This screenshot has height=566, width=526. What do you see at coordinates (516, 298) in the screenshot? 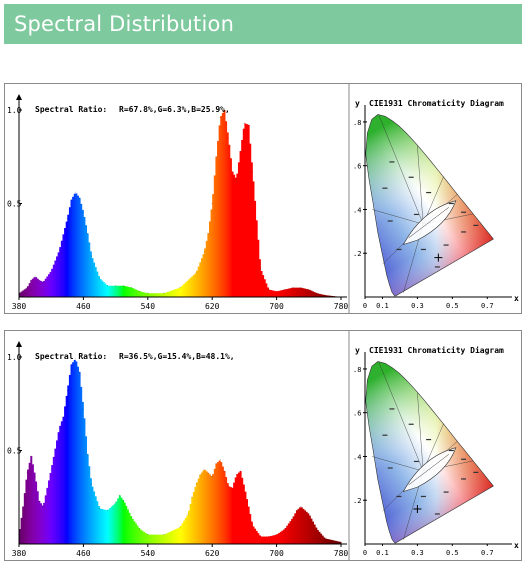
I see `cie-x-axis-label: x` at bounding box center [516, 298].